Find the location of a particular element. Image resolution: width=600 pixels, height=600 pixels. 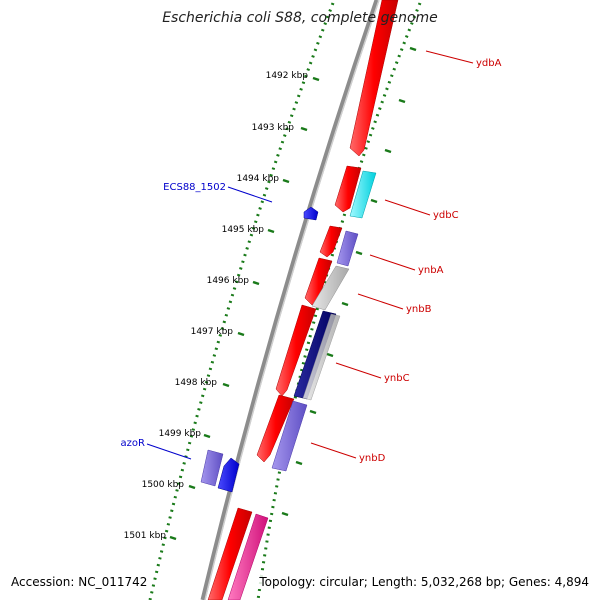

ruler-label: 1501 kbp is located at coordinates (145, 536).